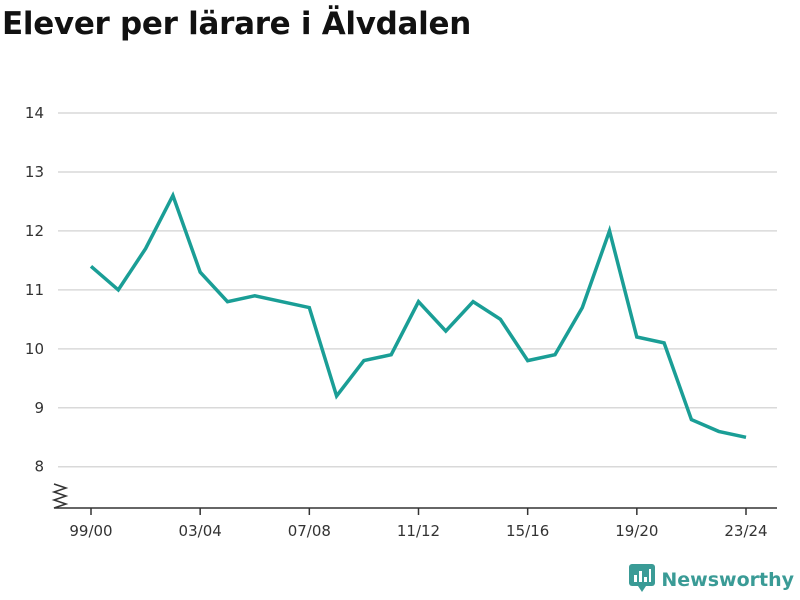  Describe the element at coordinates (200, 531) in the screenshot. I see `x-tick-label: 03/04` at that location.